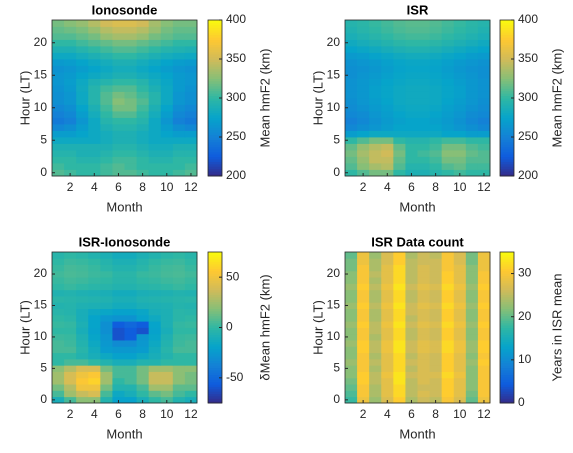 Image resolution: width=573 pixels, height=453 pixels. I want to click on y-tick-label: 5, so click(43, 139).